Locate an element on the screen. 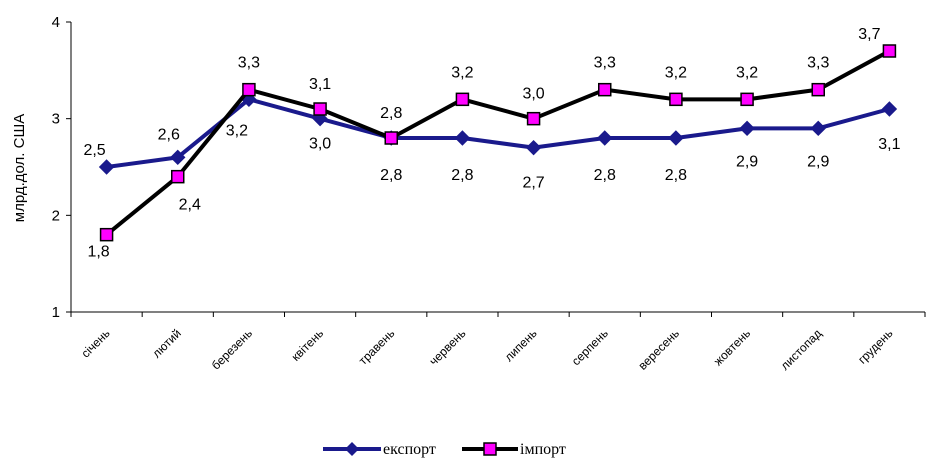 The height and width of the screenshot is (463, 927). y-tick-label: 4 is located at coordinates (56, 22).